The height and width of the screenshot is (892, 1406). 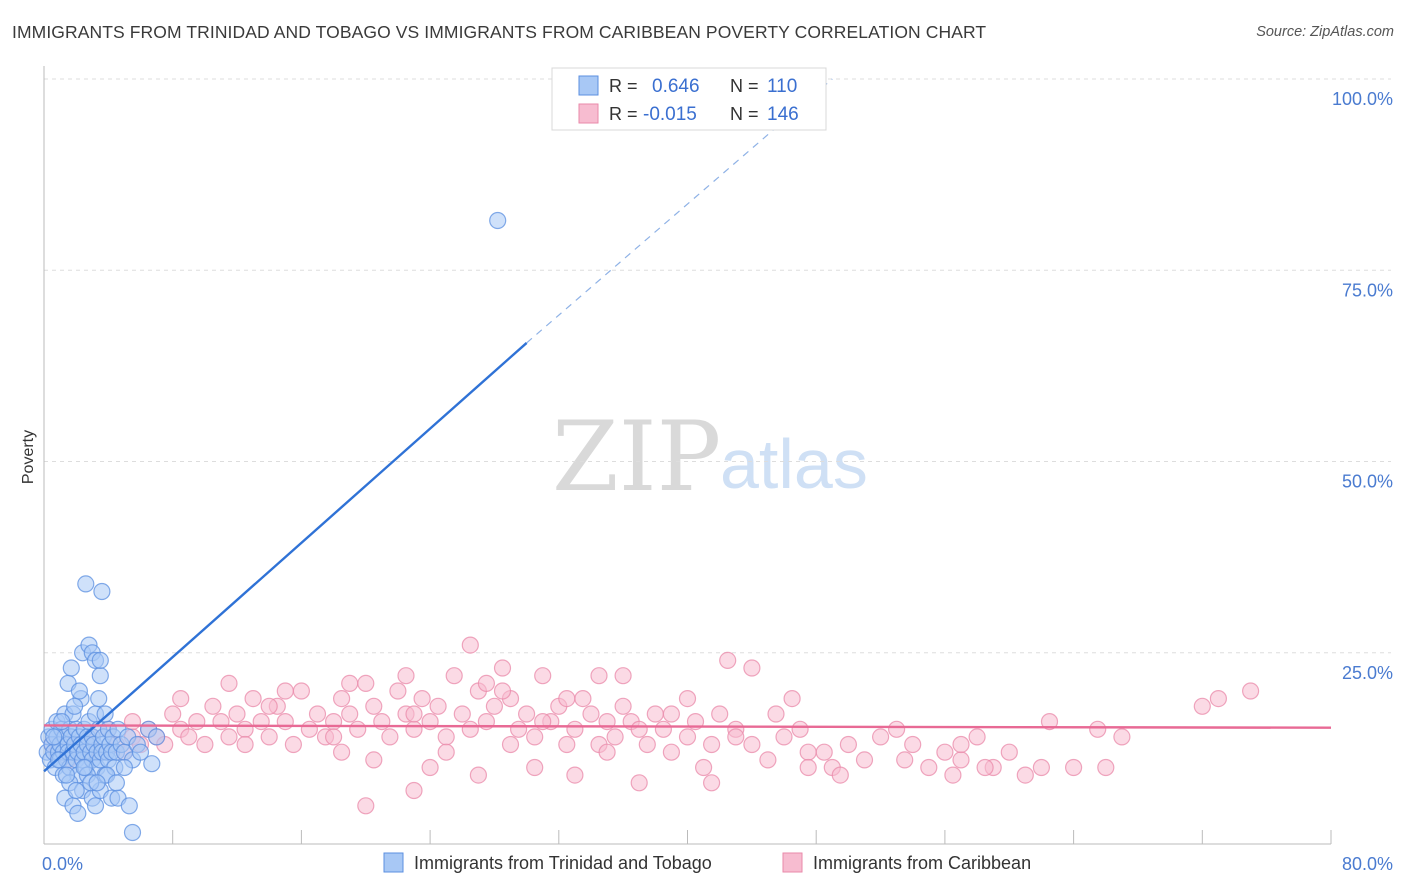 What do you see at coordinates (744, 114) in the screenshot?
I see `stats-n-label-pink: N =` at bounding box center [744, 114].